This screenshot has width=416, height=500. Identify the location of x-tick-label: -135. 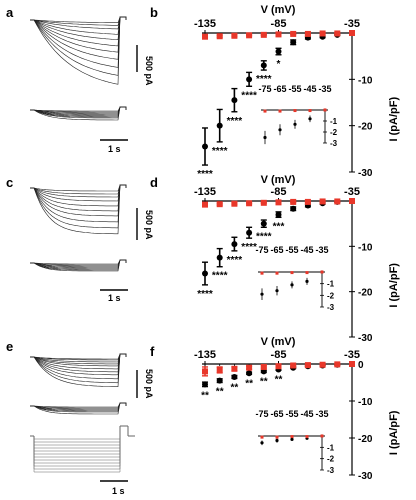
(205, 192).